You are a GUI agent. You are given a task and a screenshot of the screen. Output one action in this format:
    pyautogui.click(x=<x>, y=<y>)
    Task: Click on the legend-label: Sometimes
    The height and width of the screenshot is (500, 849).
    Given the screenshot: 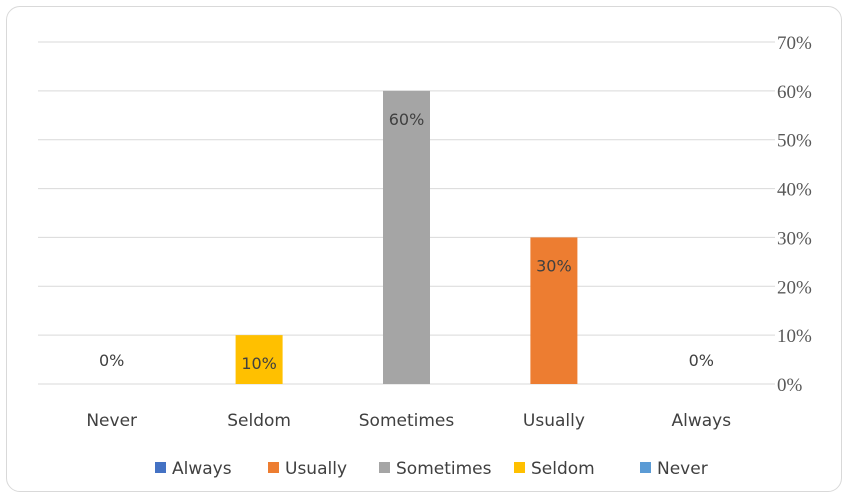 What is the action you would take?
    pyautogui.click(x=444, y=469)
    